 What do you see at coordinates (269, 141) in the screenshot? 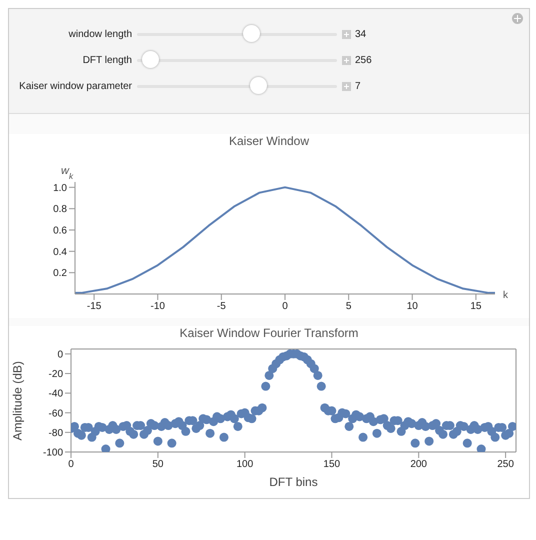
I see `chart-title: Kaiser Window` at bounding box center [269, 141].